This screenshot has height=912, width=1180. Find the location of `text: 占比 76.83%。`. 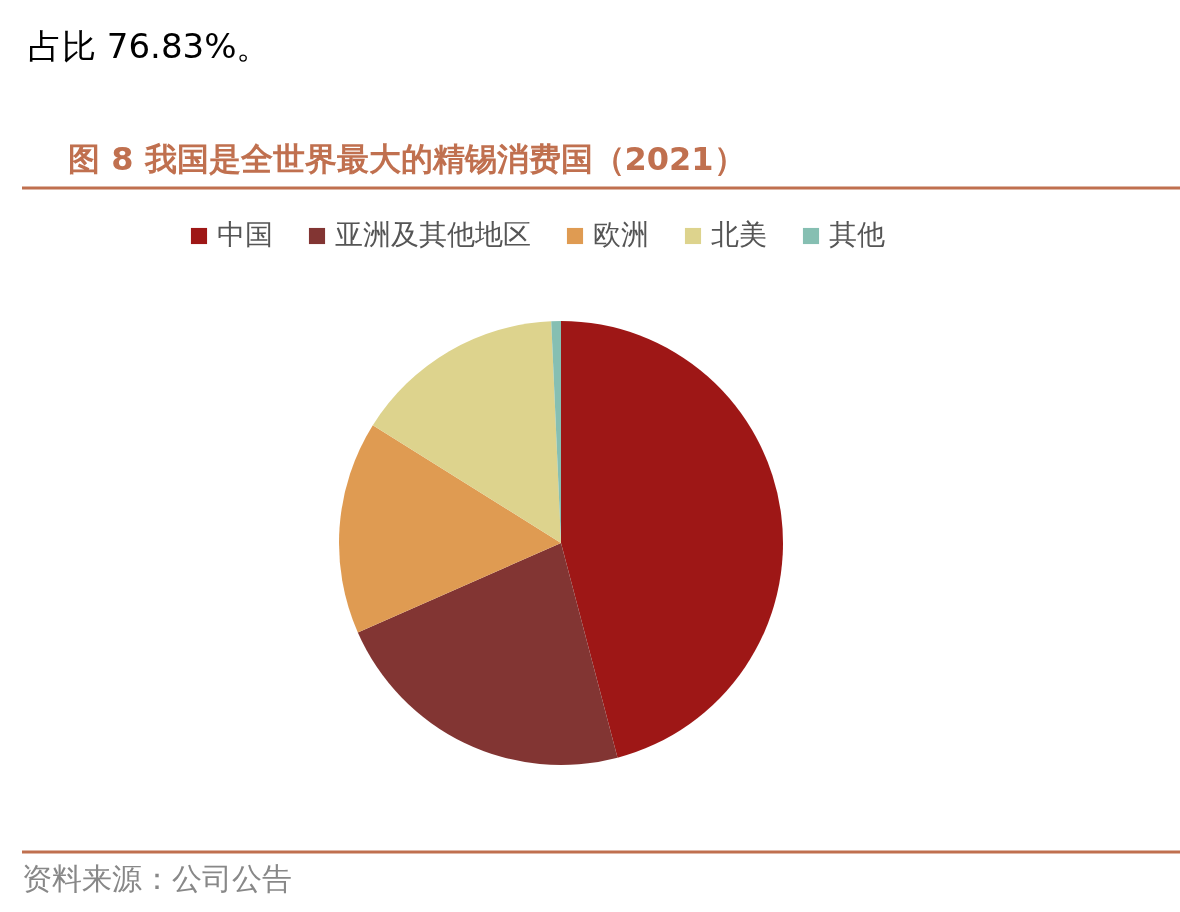

text: 占比 76.83%。 is located at coordinates (149, 46).